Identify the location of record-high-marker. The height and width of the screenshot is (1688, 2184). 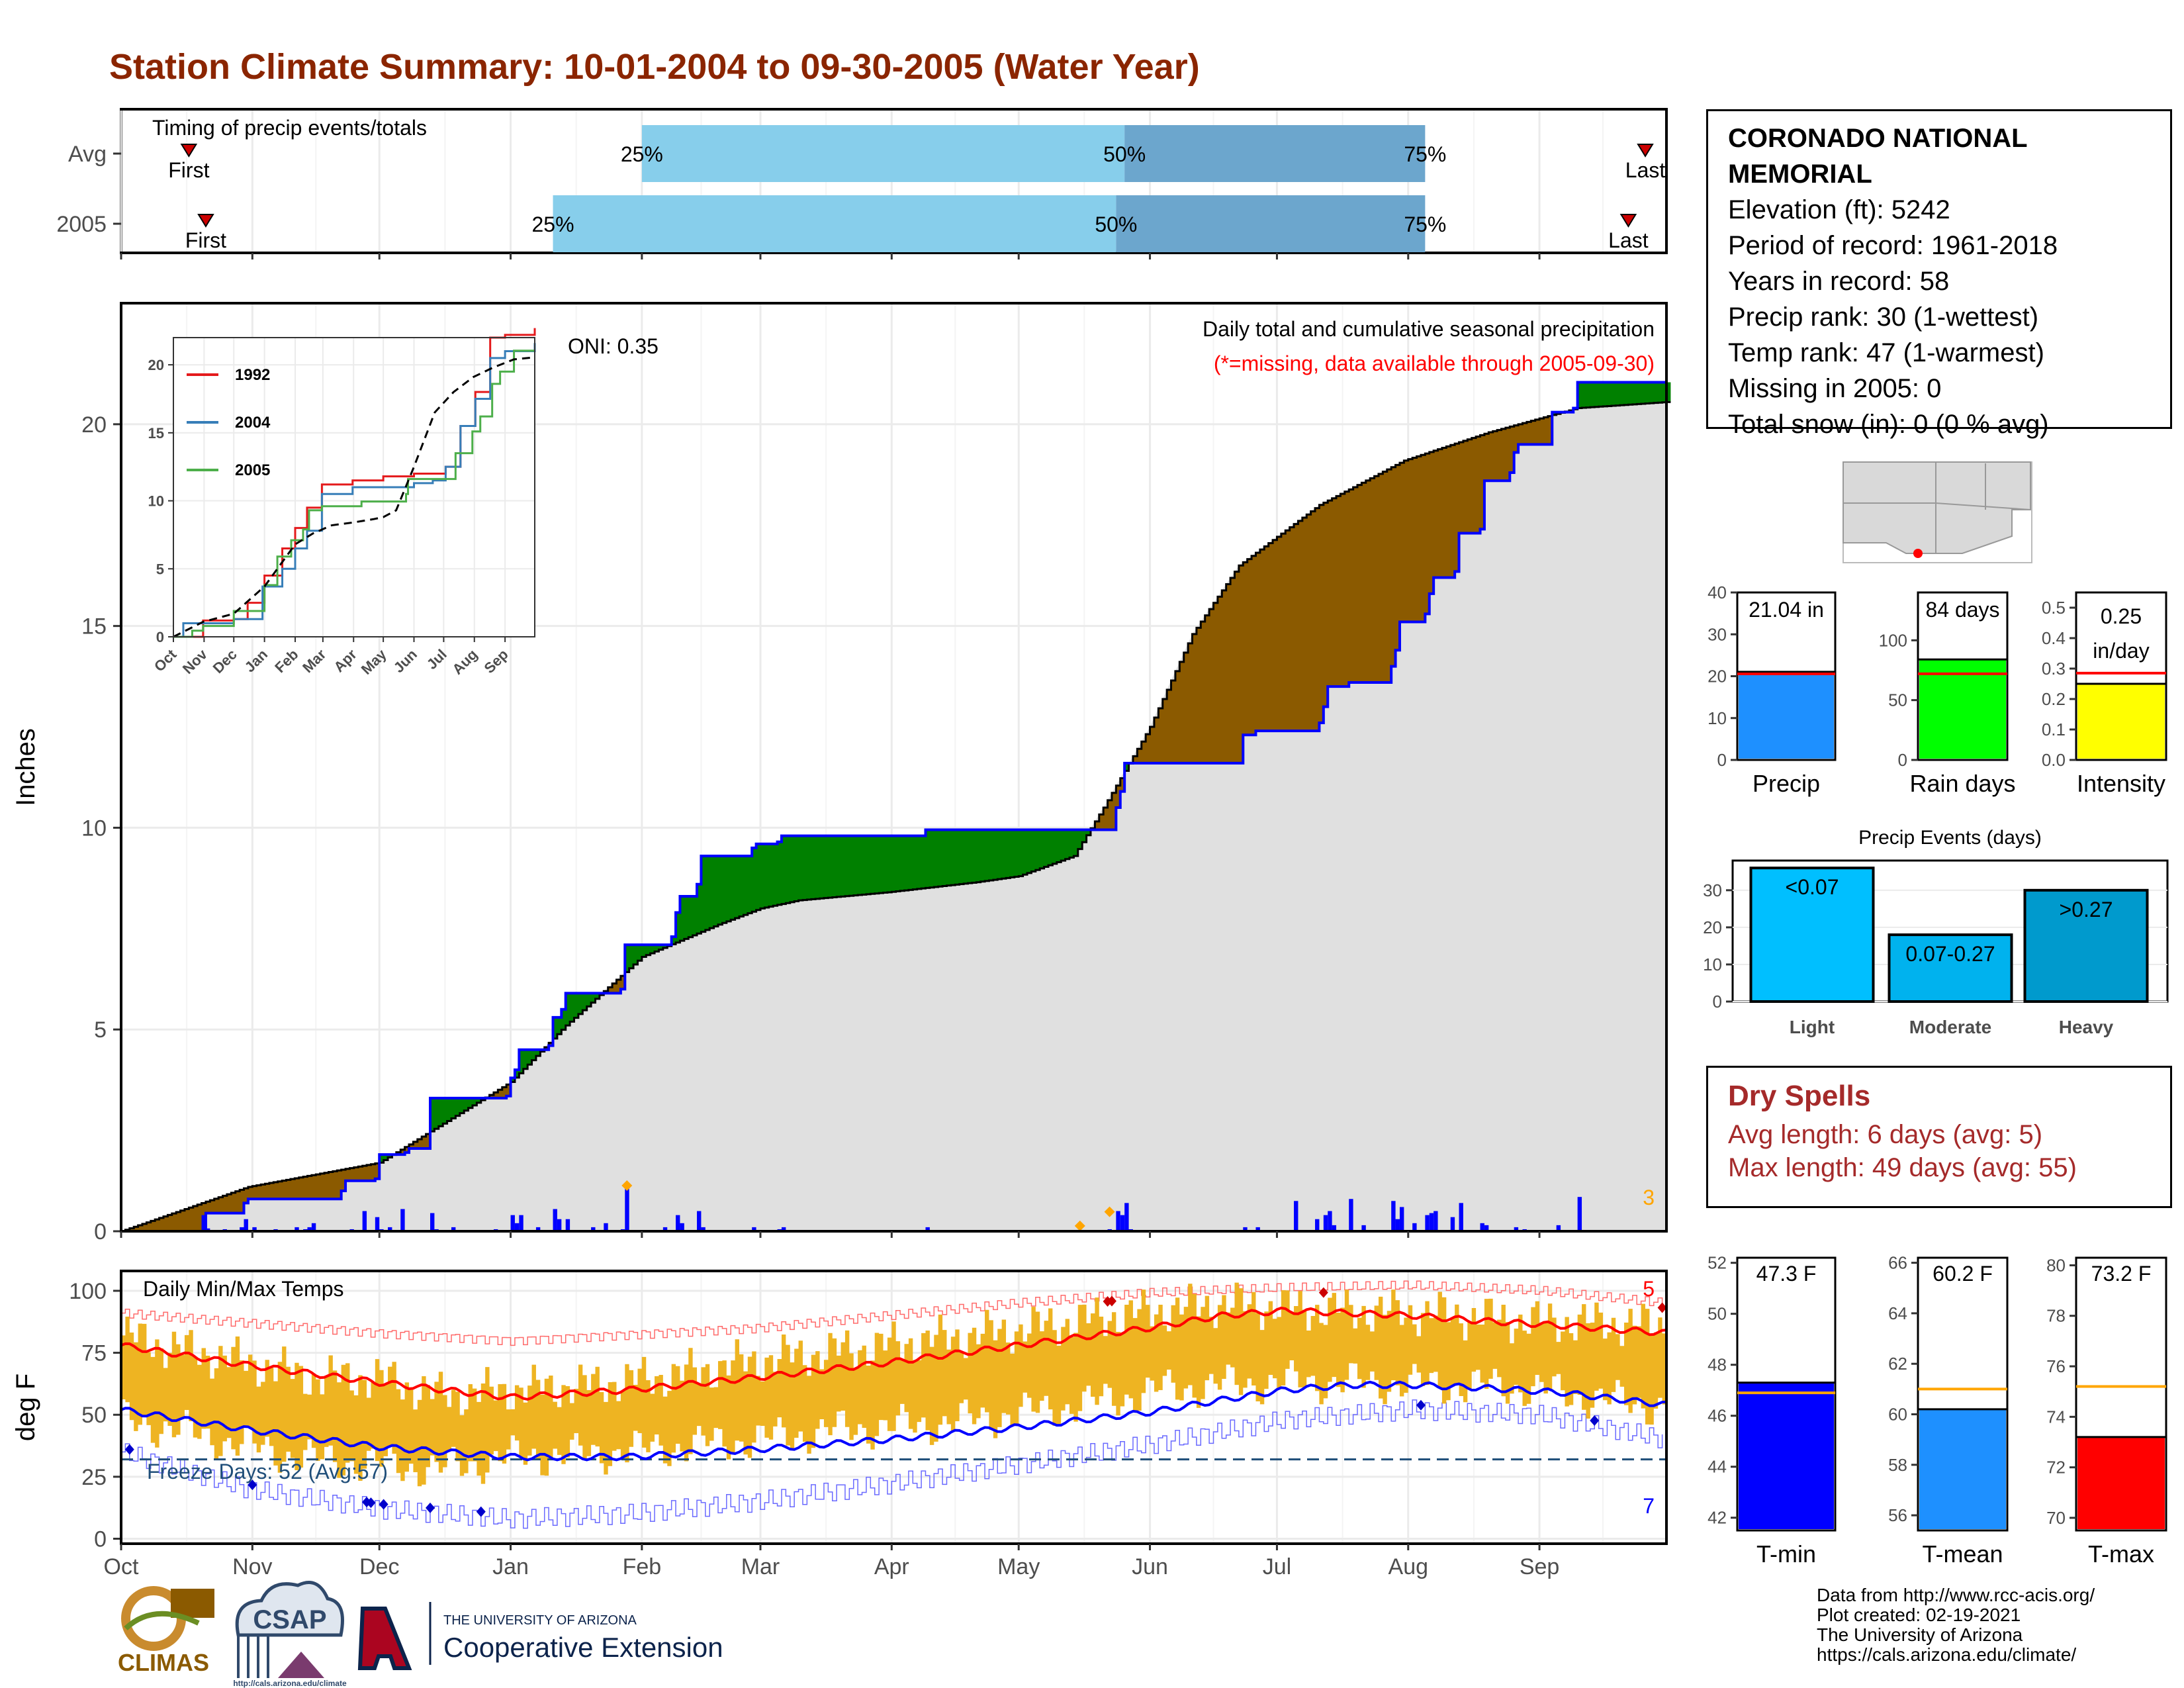
(1323, 1292).